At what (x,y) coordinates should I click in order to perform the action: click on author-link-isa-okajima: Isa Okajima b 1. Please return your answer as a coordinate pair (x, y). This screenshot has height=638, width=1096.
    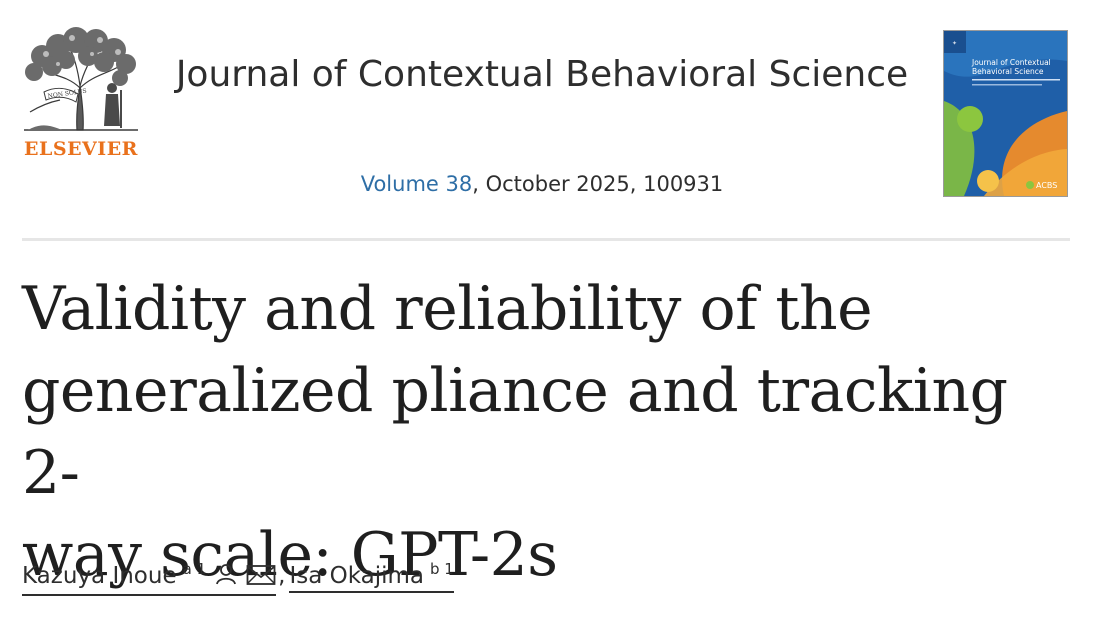
    Looking at the image, I should click on (371, 576).